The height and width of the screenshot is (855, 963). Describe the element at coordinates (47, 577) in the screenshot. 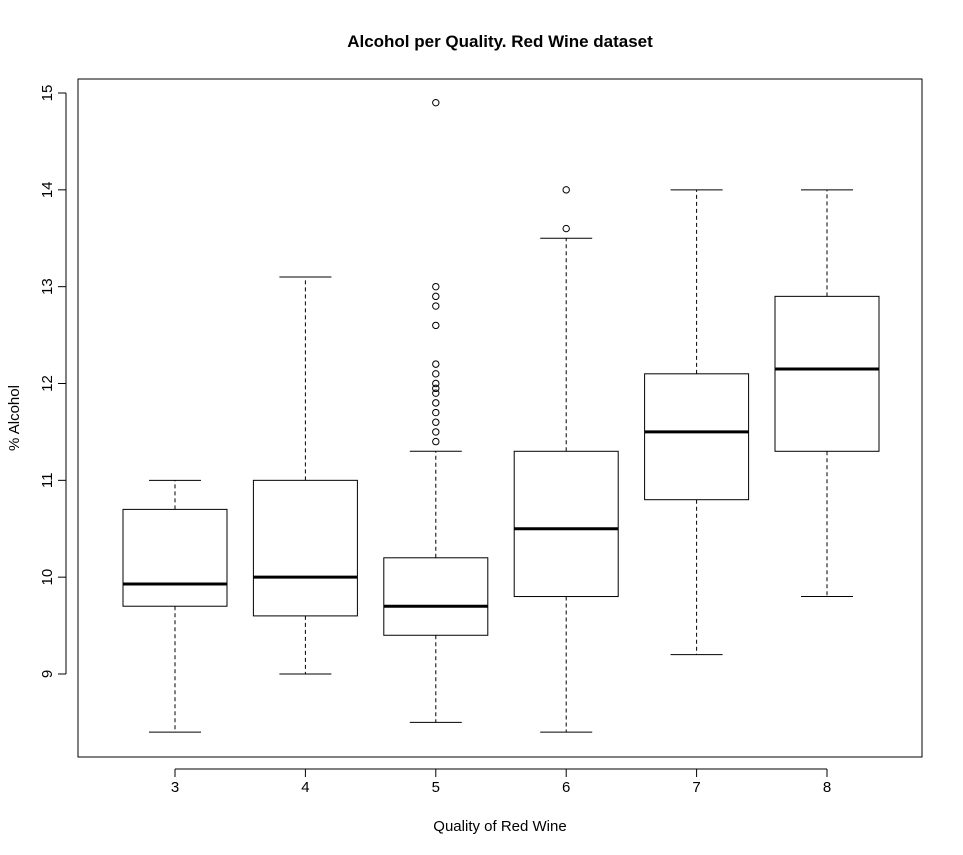

I see `y-tick-label: 10` at that location.